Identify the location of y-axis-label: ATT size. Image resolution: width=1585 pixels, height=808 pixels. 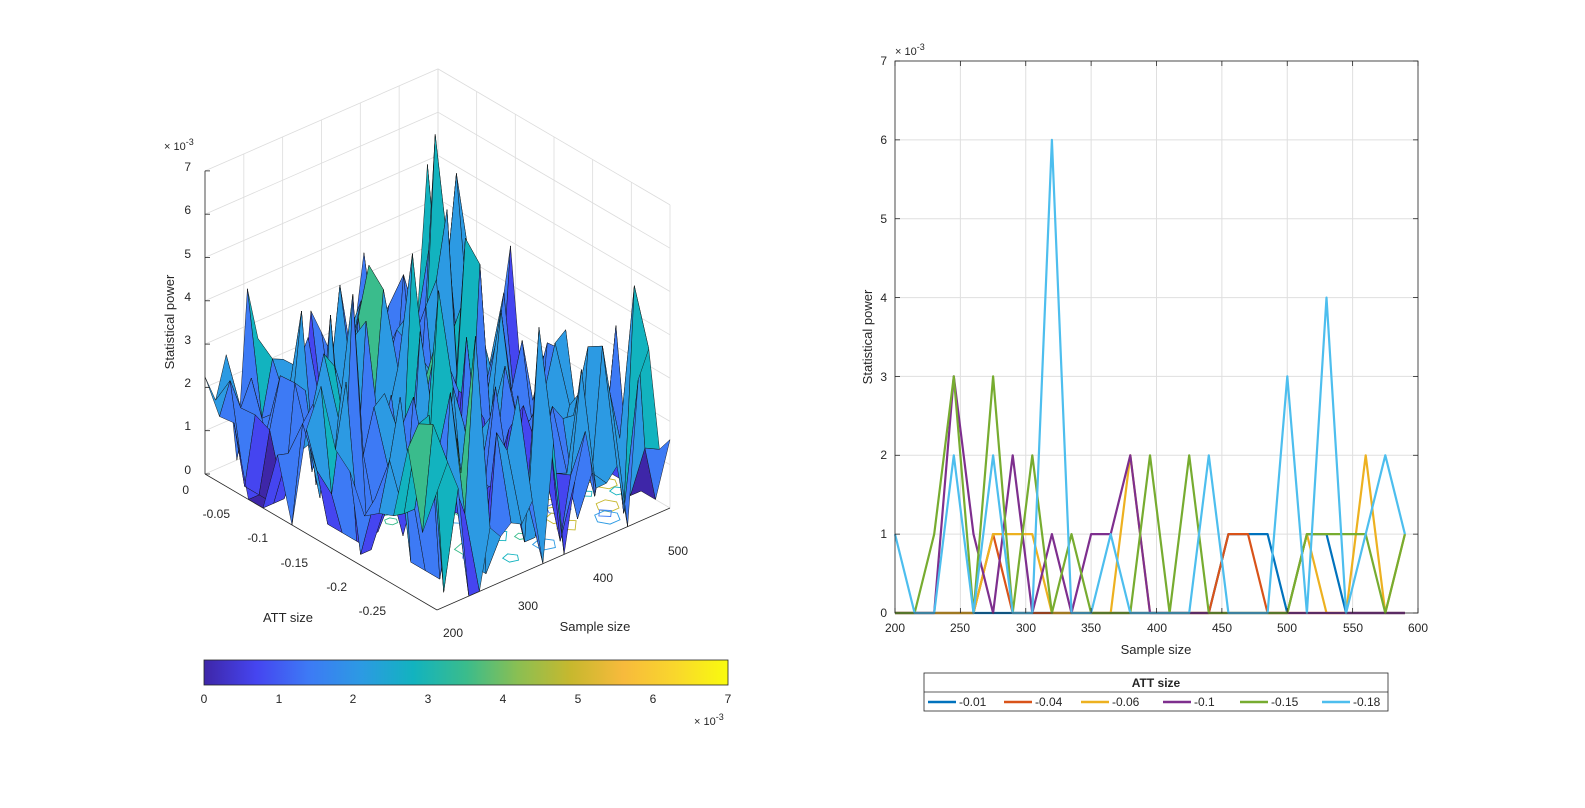
(288, 617).